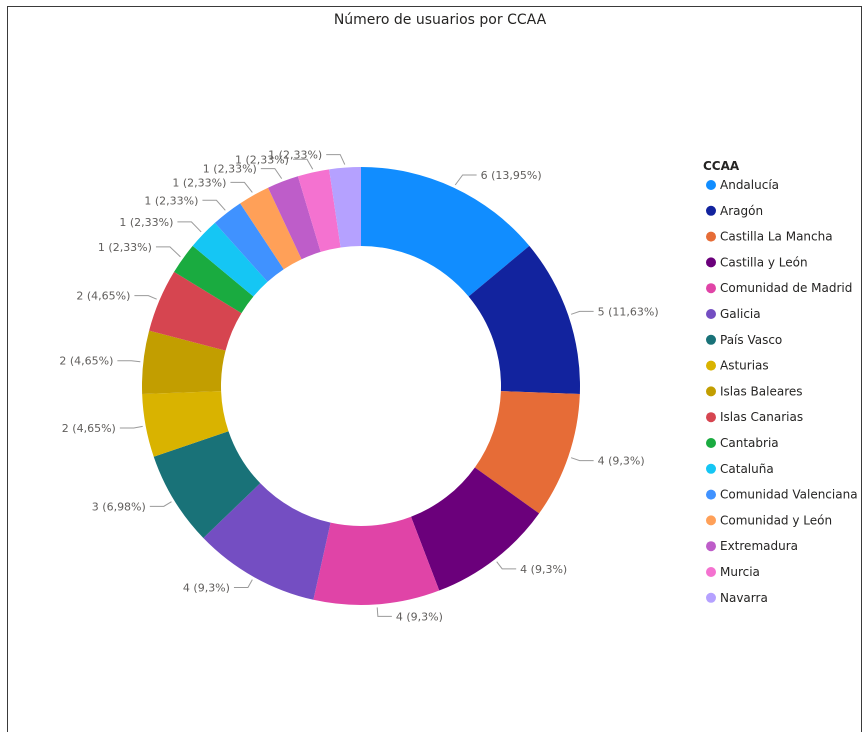  Describe the element at coordinates (440, 20) in the screenshot. I see `chart-title: Número de usuarios por CCAA` at that location.